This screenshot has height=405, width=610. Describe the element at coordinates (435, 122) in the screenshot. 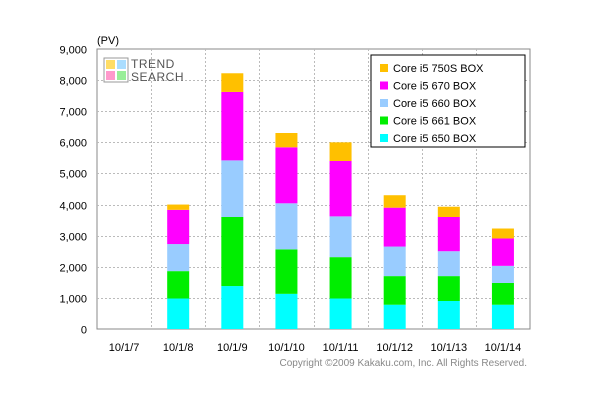

I see `legend-label: Core i5 661 BOX` at that location.